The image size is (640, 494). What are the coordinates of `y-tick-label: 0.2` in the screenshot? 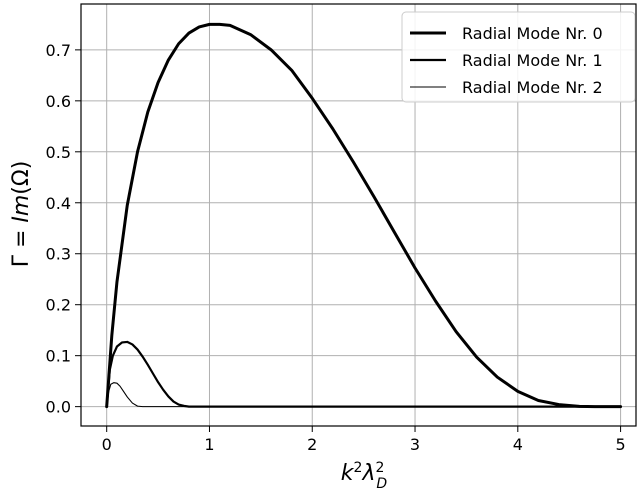 It's located at (58, 305).